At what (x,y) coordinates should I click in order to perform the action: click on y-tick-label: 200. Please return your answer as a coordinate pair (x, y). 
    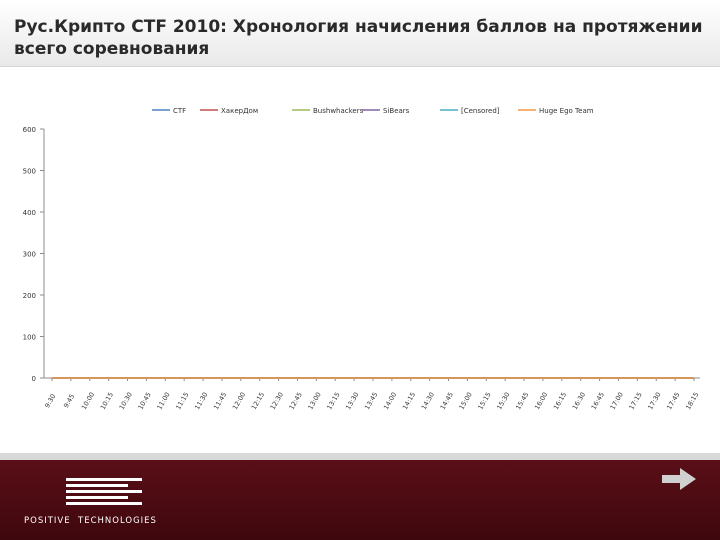
    Looking at the image, I should click on (29, 296).